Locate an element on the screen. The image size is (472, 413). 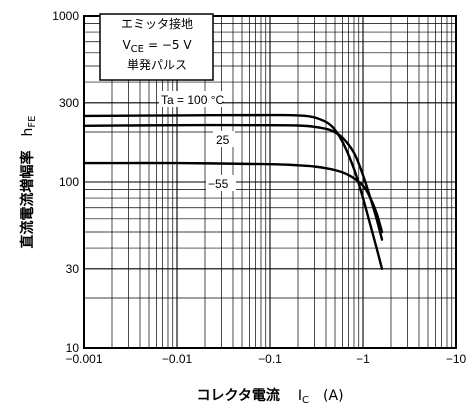
curve-label-bg-m55 is located at coordinates (221, 183).